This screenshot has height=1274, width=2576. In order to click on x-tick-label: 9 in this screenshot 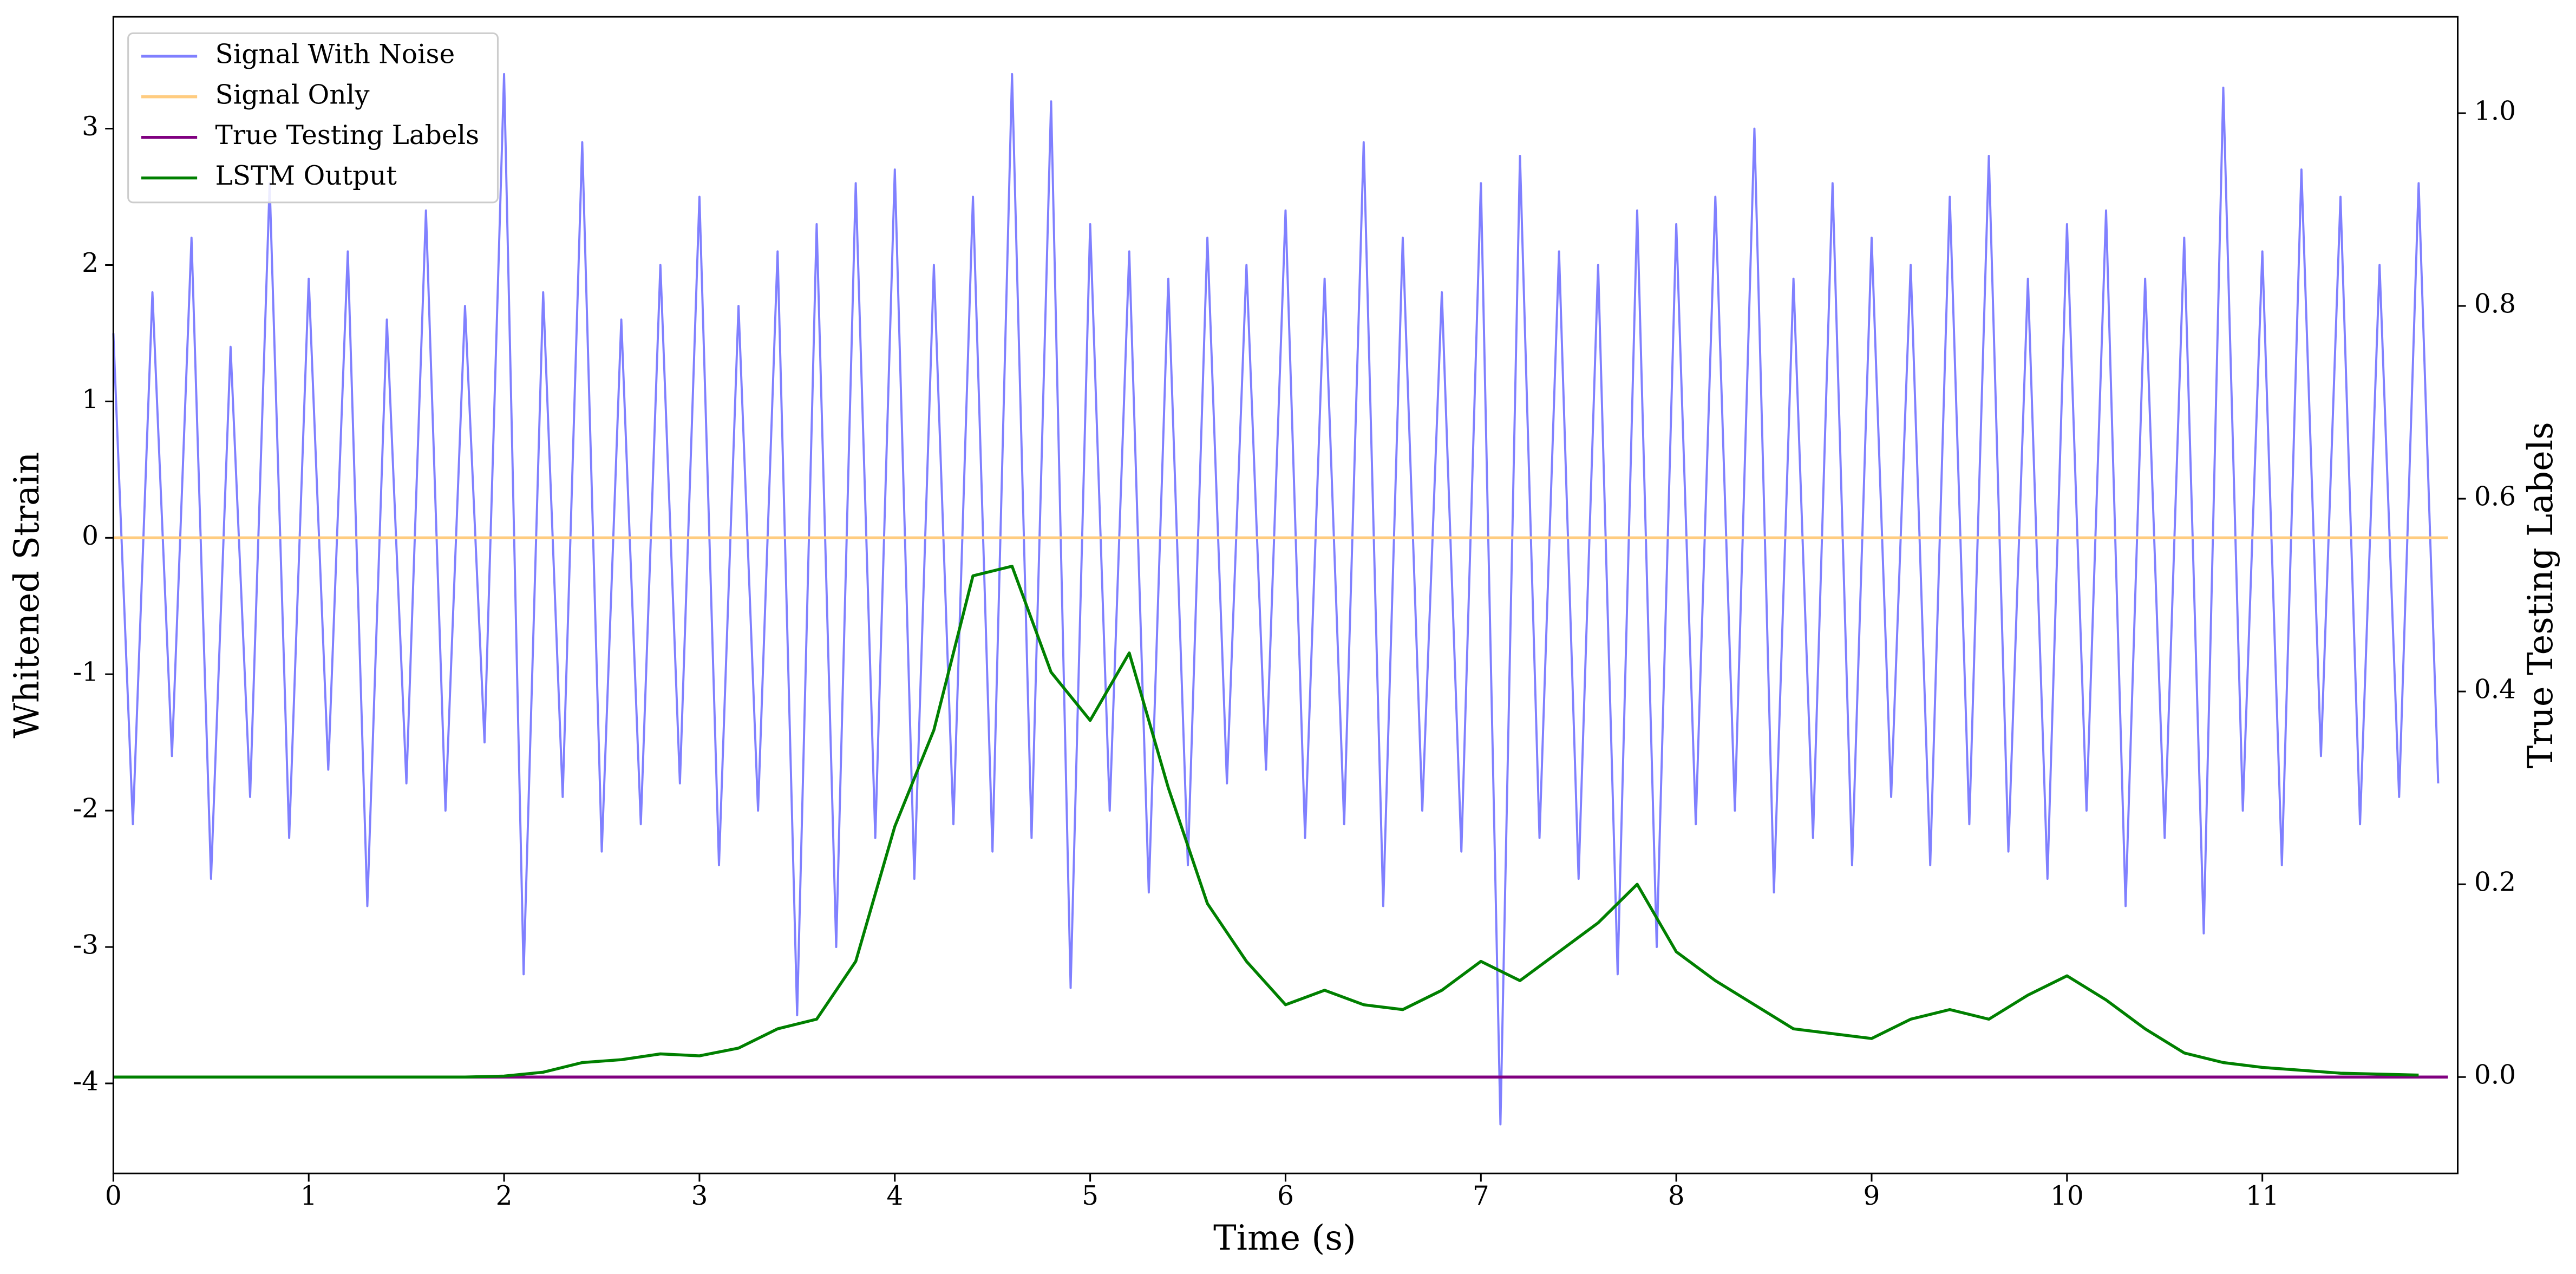, I will do `click(1872, 1196)`.